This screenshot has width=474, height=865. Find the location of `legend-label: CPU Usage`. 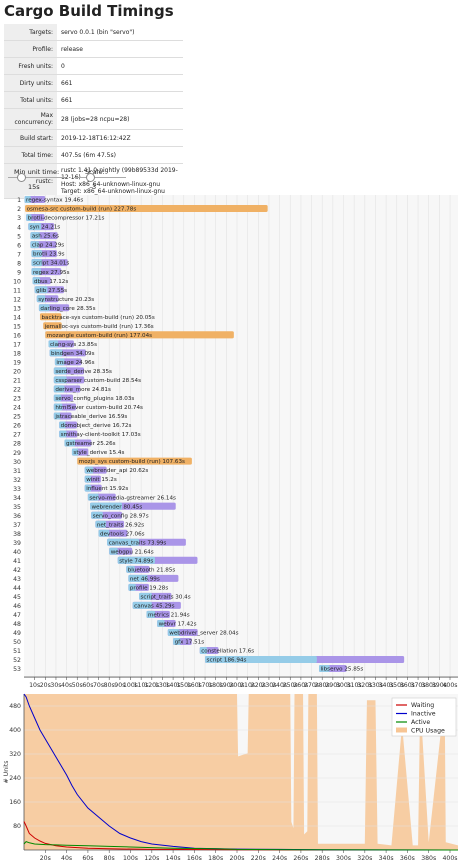

legend-label: CPU Usage is located at coordinates (428, 731).